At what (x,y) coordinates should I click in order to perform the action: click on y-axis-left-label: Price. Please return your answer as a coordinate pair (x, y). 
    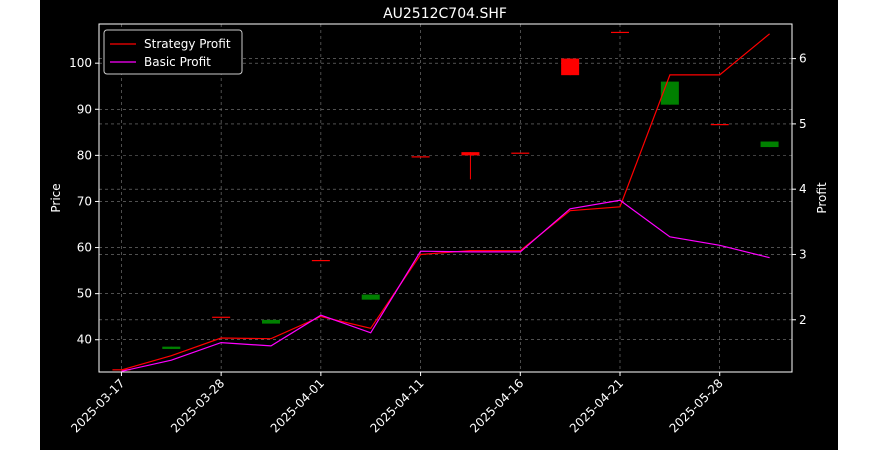
    Looking at the image, I should click on (56, 197).